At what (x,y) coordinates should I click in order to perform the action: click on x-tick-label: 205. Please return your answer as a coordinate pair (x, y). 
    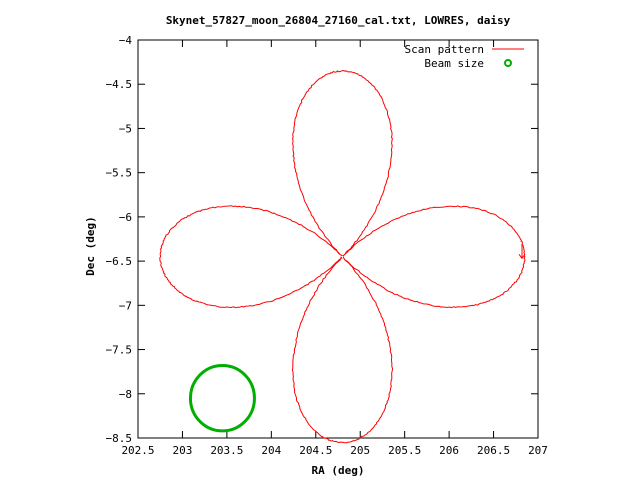
    Looking at the image, I should click on (360, 450).